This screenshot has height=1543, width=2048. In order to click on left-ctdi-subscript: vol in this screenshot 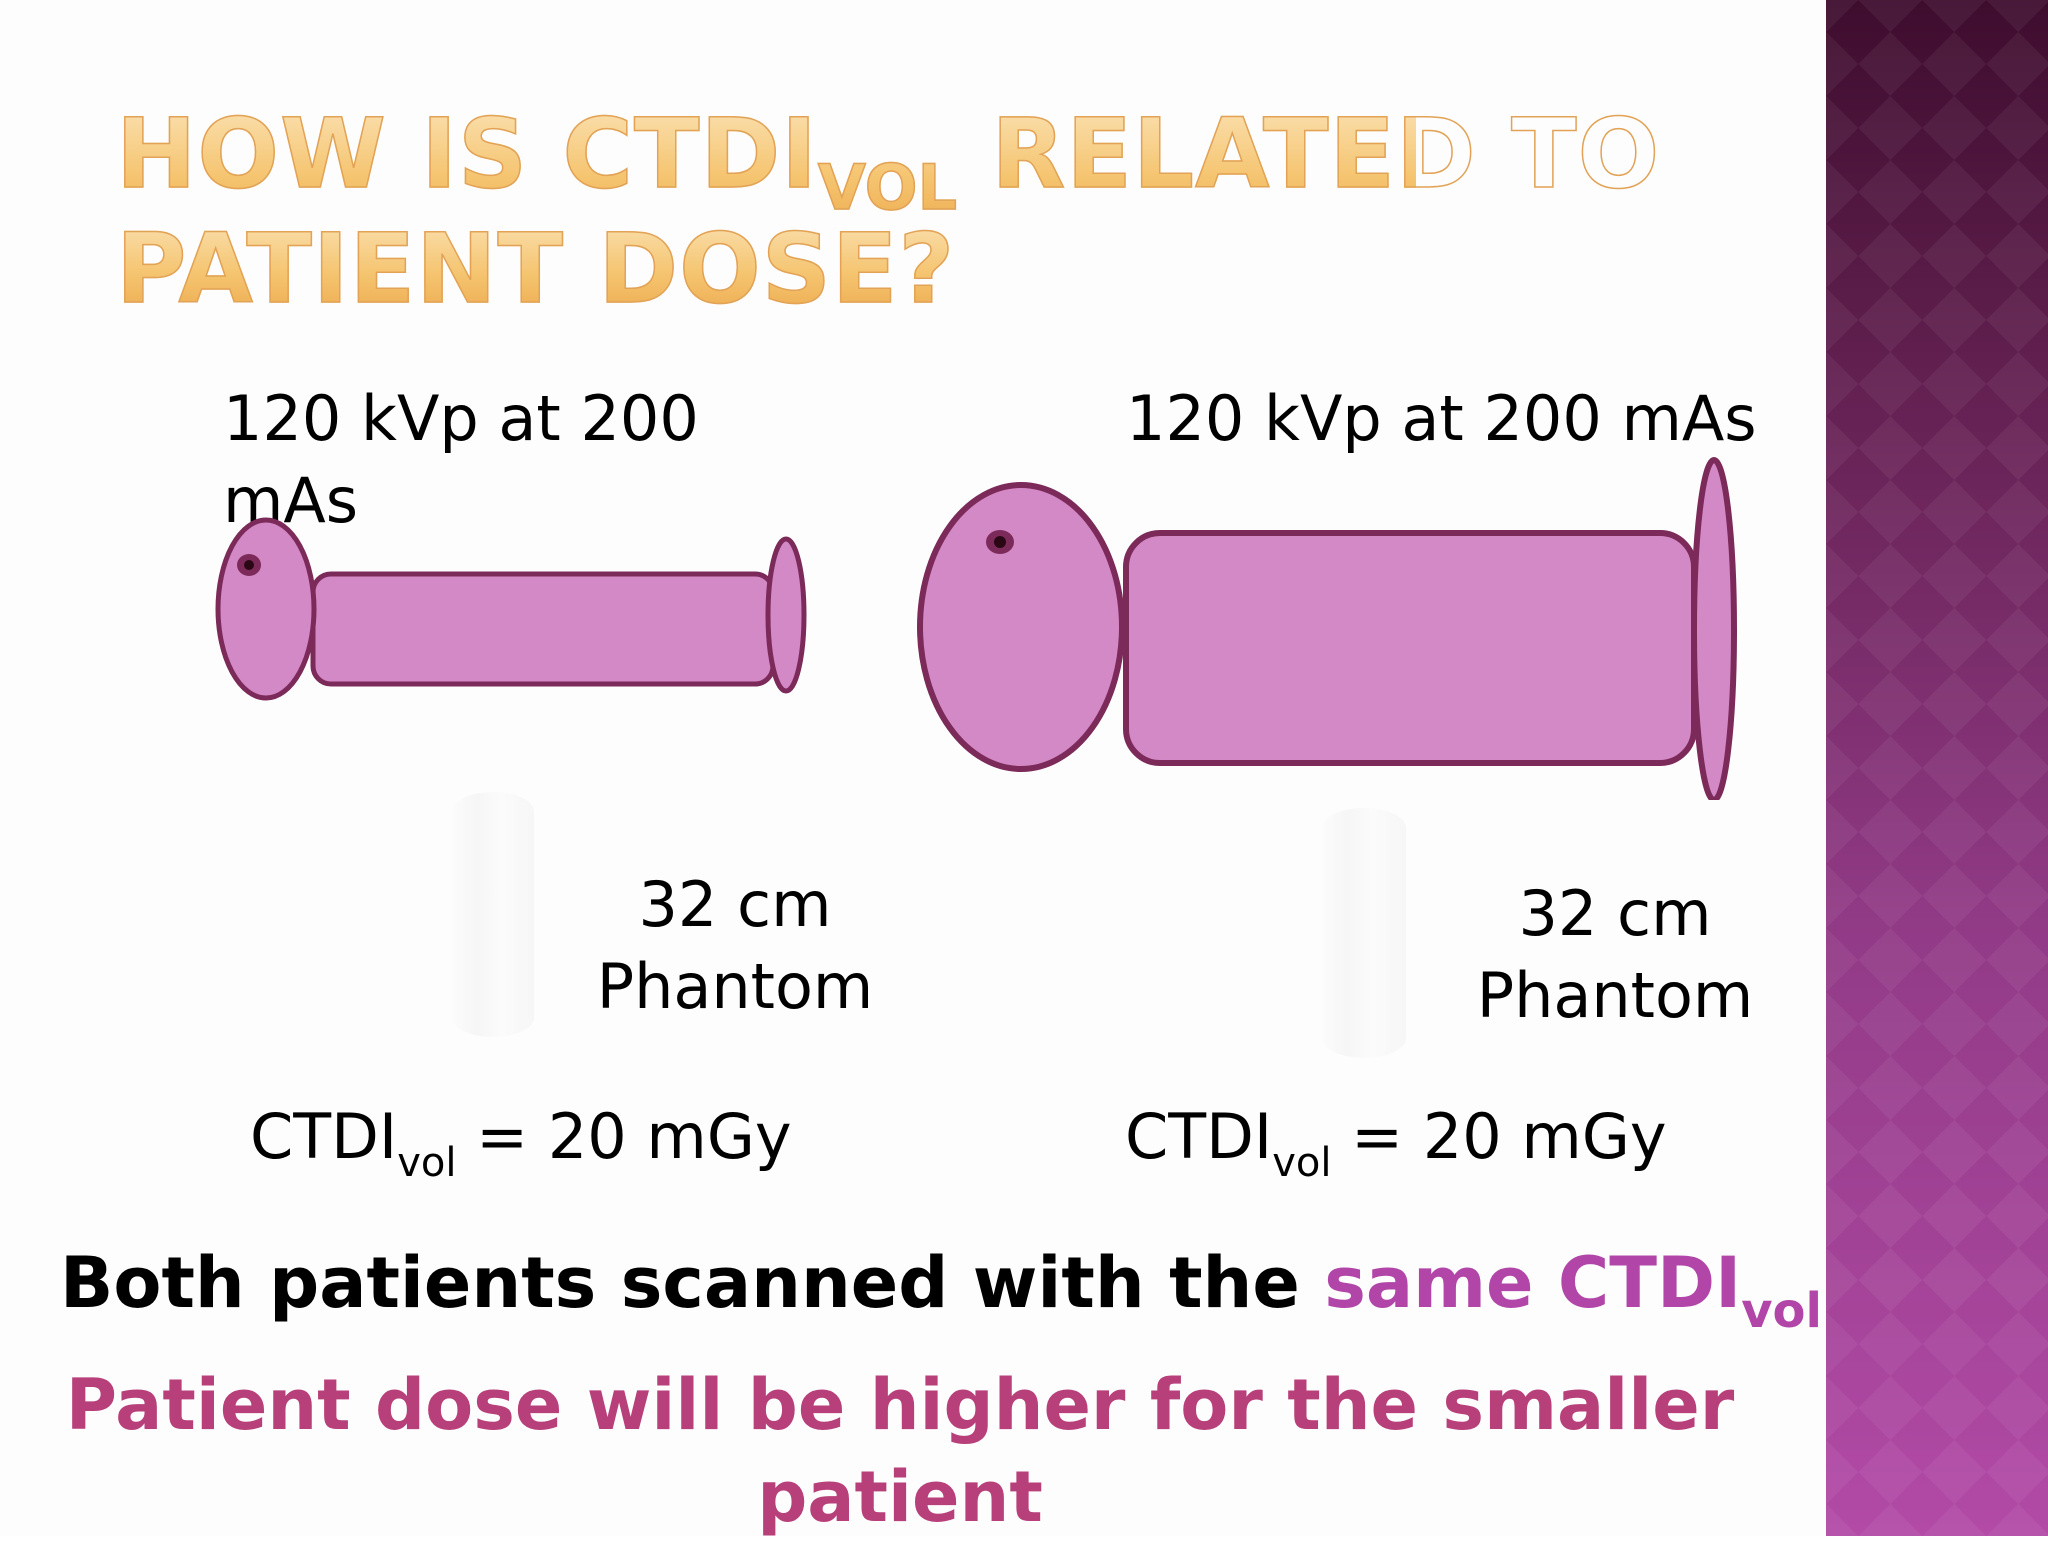, I will do `click(427, 1163)`.